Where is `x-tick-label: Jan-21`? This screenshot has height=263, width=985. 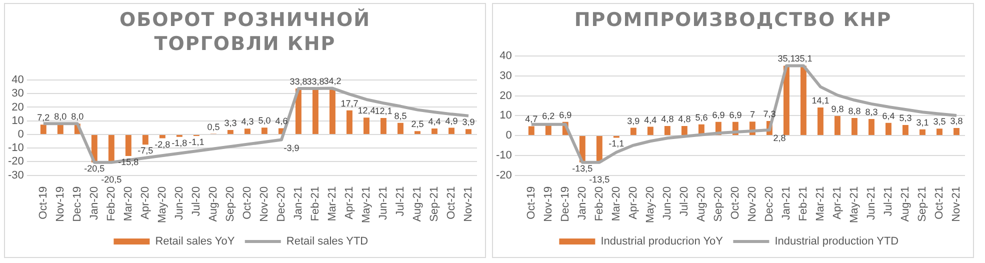
x-tick-label: Jan-21 is located at coordinates (298, 203).